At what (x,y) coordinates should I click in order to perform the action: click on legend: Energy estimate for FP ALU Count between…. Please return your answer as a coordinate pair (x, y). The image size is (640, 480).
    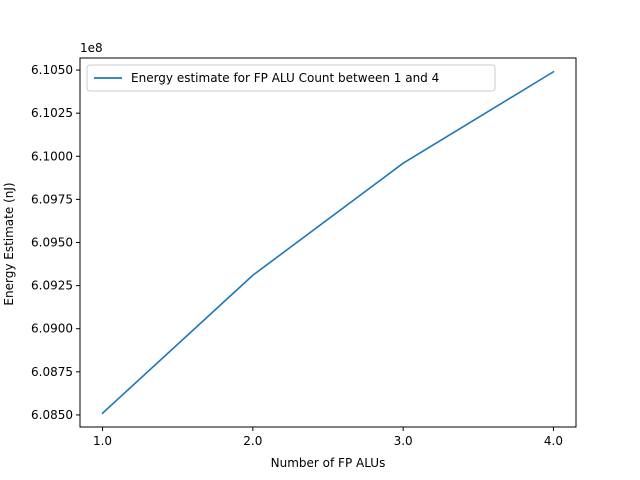
    Looking at the image, I should click on (291, 78).